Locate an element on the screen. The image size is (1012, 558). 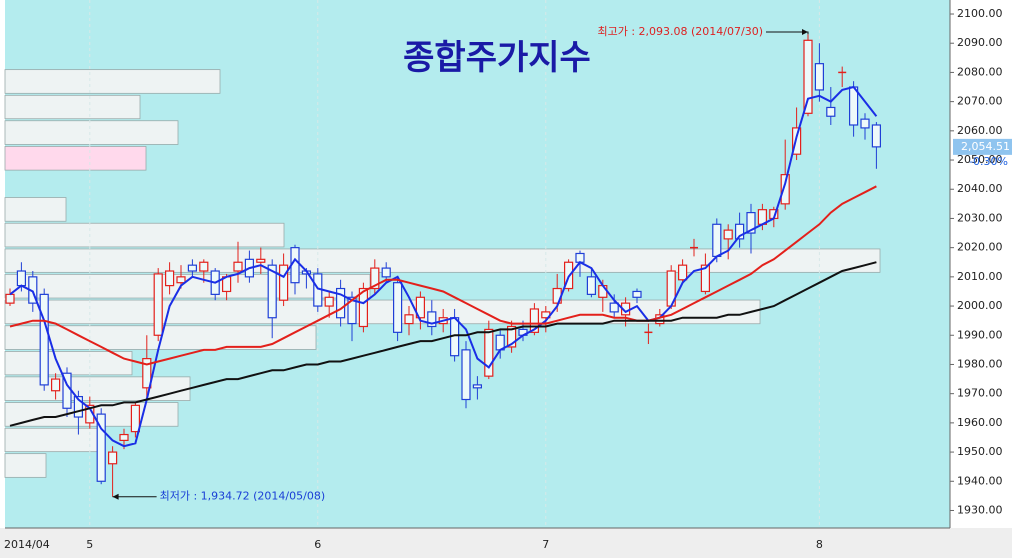
change-label: -0.30% is located at coordinates (988, 161).